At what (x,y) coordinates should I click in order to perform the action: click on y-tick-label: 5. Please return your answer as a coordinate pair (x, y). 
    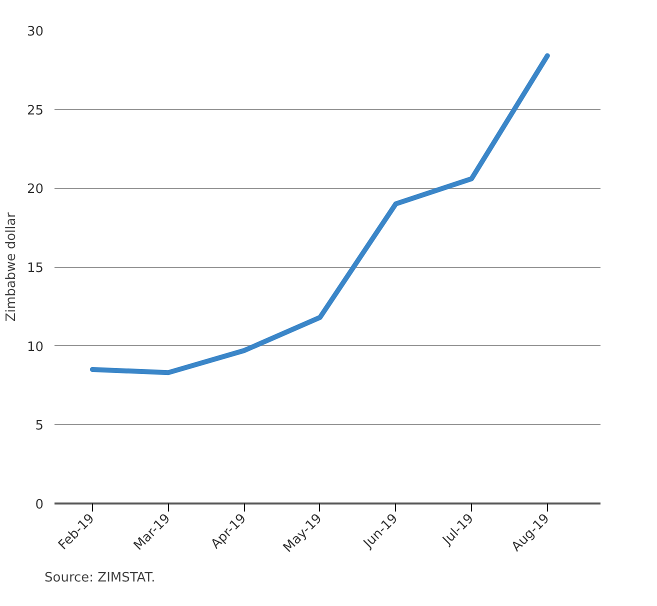
    Looking at the image, I should click on (39, 426).